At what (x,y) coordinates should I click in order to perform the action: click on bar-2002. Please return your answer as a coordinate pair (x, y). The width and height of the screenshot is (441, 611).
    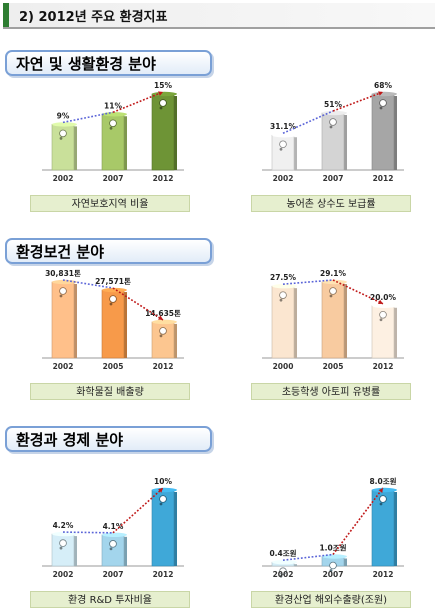
    Looking at the image, I should click on (63, 550).